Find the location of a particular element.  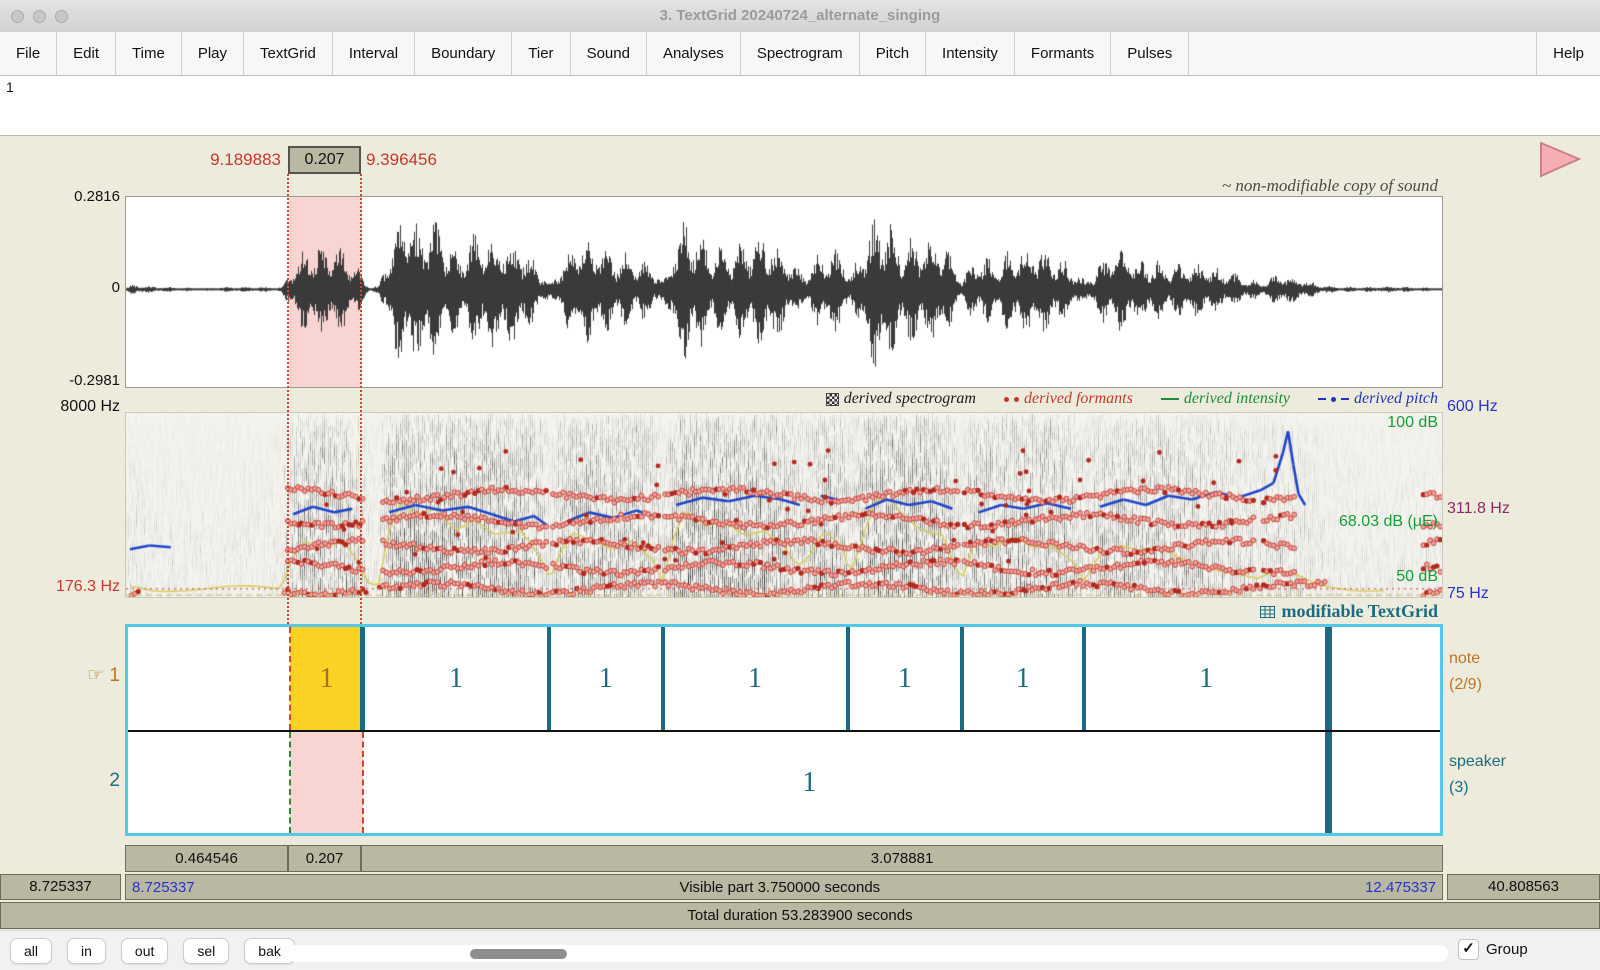

selection-start-time: 9.189883 is located at coordinates (245, 159).